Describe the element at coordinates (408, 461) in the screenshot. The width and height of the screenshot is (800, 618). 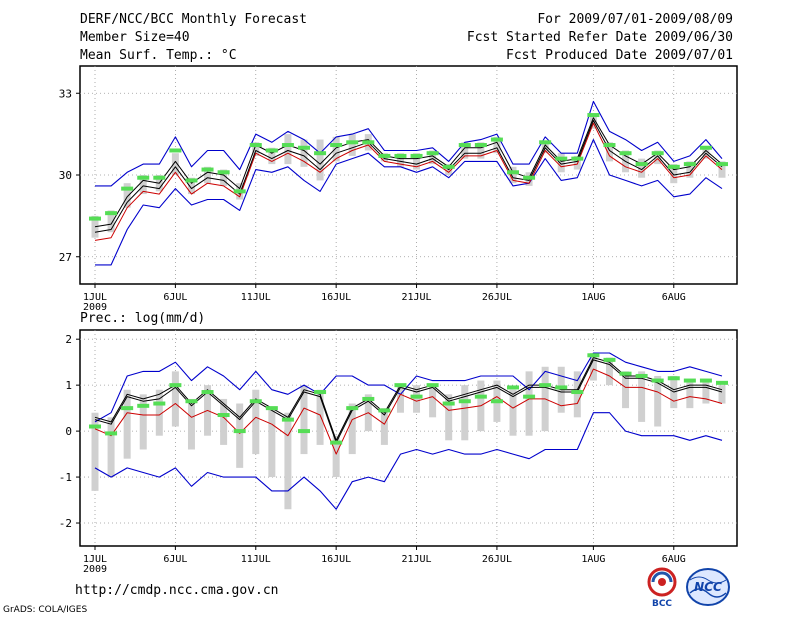
I see `min-envelope-line` at that location.